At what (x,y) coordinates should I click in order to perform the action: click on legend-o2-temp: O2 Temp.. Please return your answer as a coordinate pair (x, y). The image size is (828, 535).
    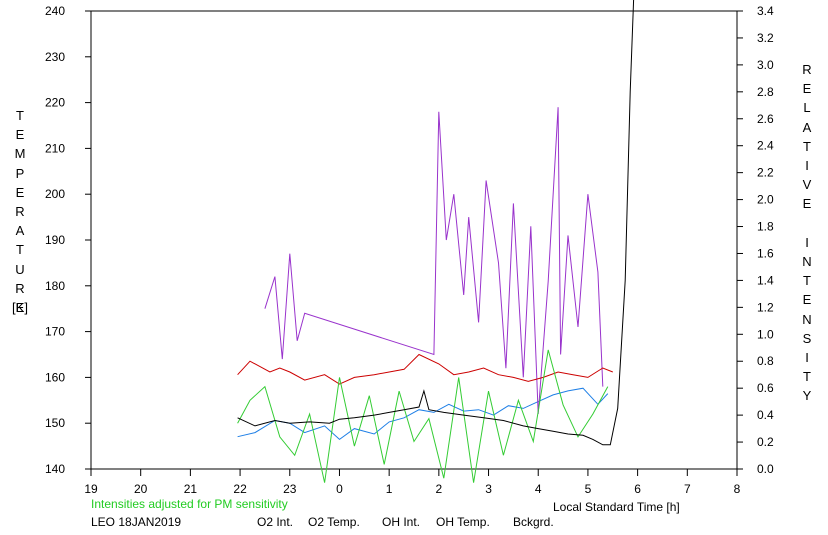
    Looking at the image, I should click on (334, 522).